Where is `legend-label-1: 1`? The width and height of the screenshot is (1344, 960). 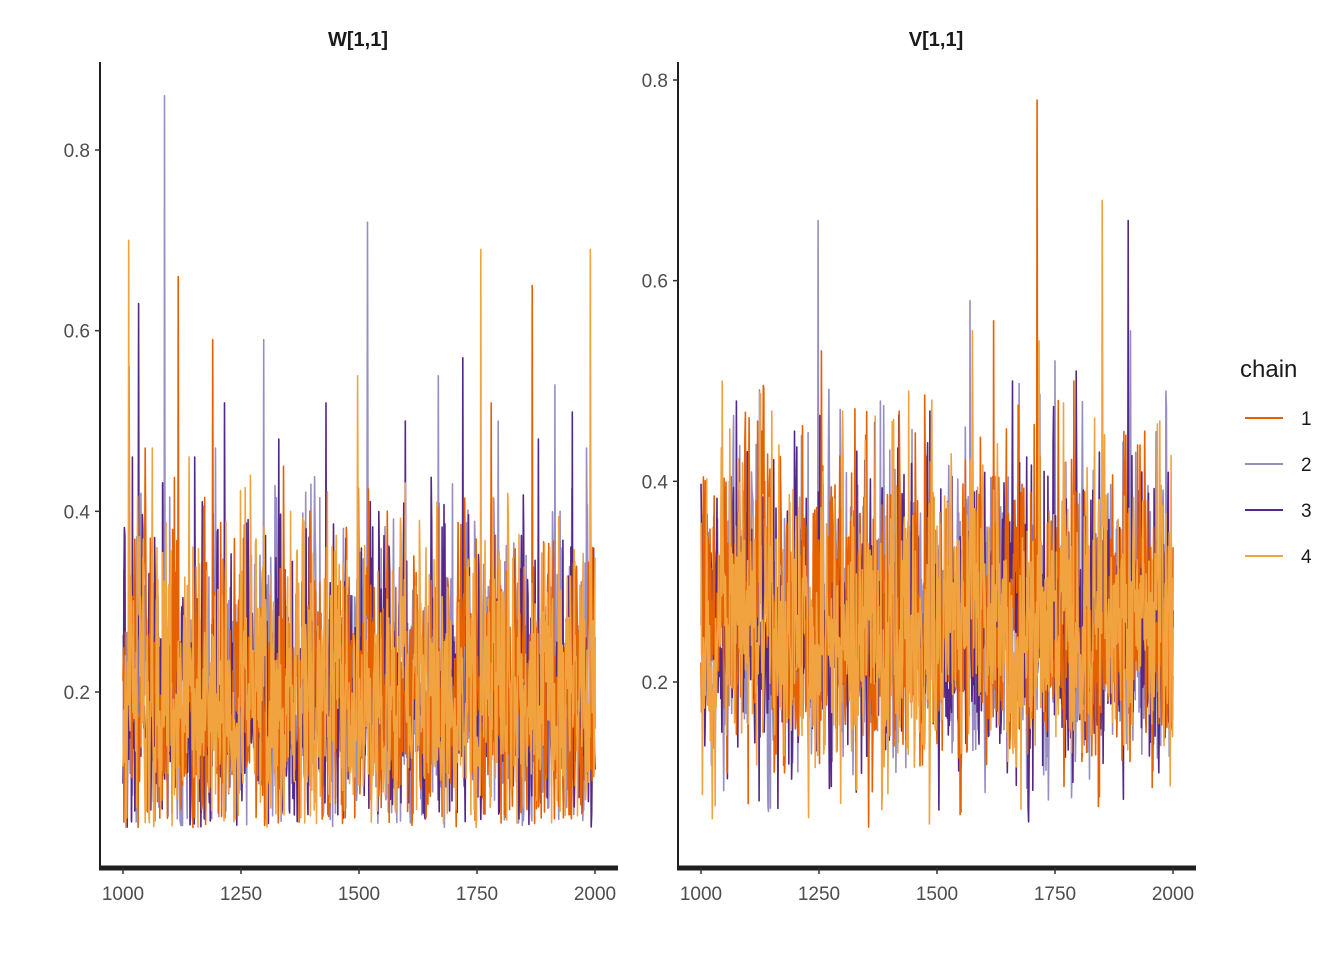 legend-label-1: 1 is located at coordinates (1306, 419).